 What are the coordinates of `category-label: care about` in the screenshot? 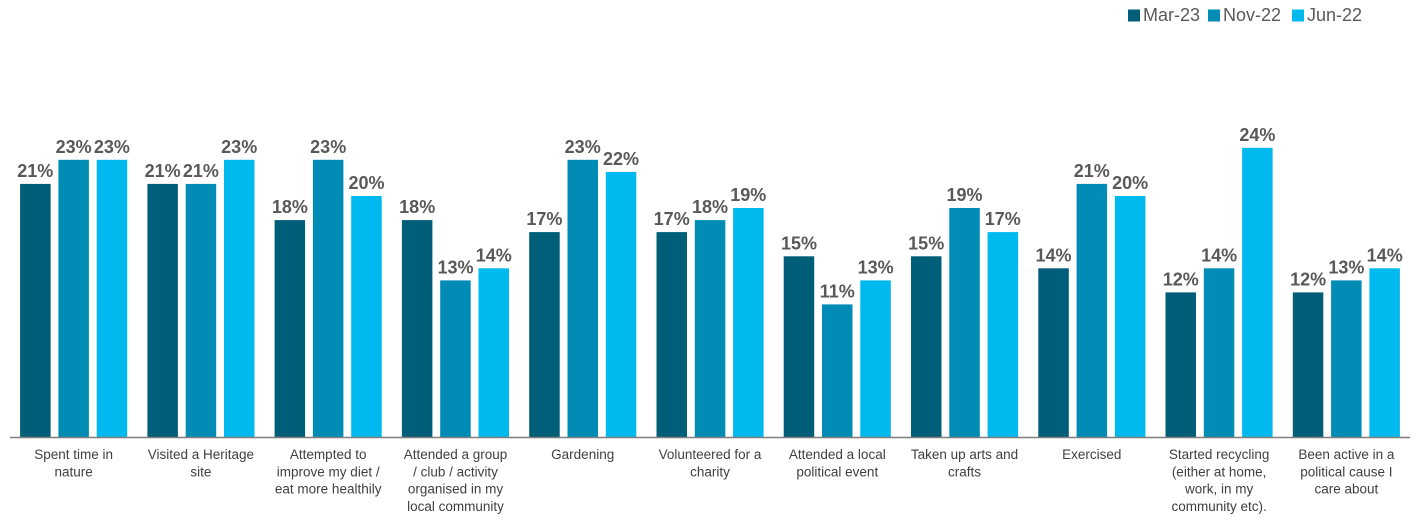 It's located at (1347, 489).